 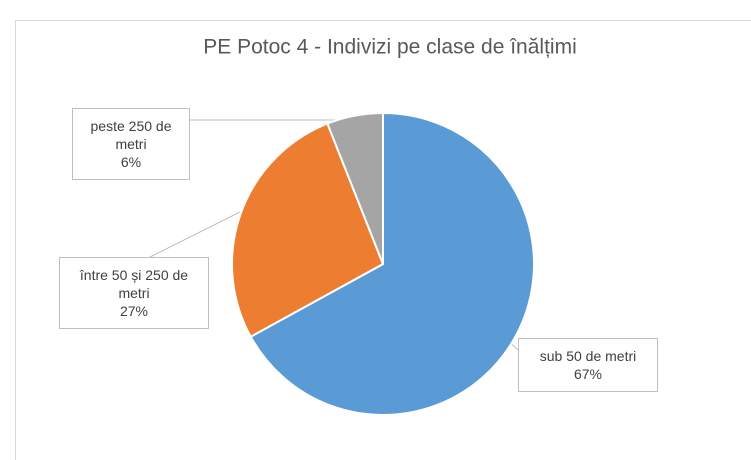 What do you see at coordinates (131, 135) in the screenshot?
I see `label-name: peste 250 de metri` at bounding box center [131, 135].